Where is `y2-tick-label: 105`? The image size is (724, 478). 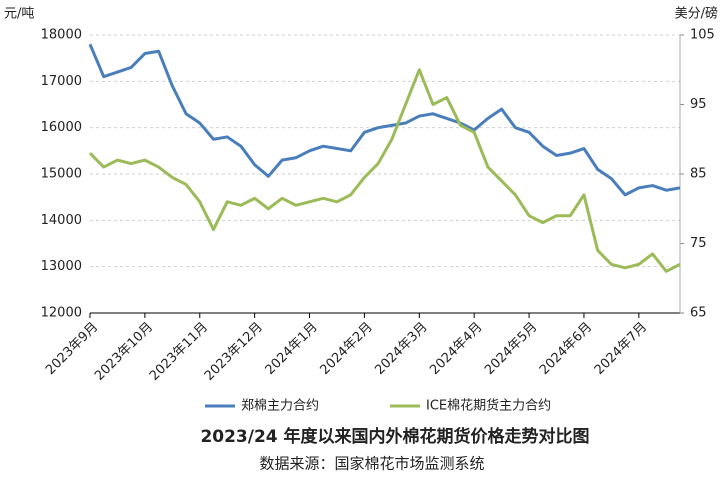 y2-tick-label: 105 is located at coordinates (702, 35).